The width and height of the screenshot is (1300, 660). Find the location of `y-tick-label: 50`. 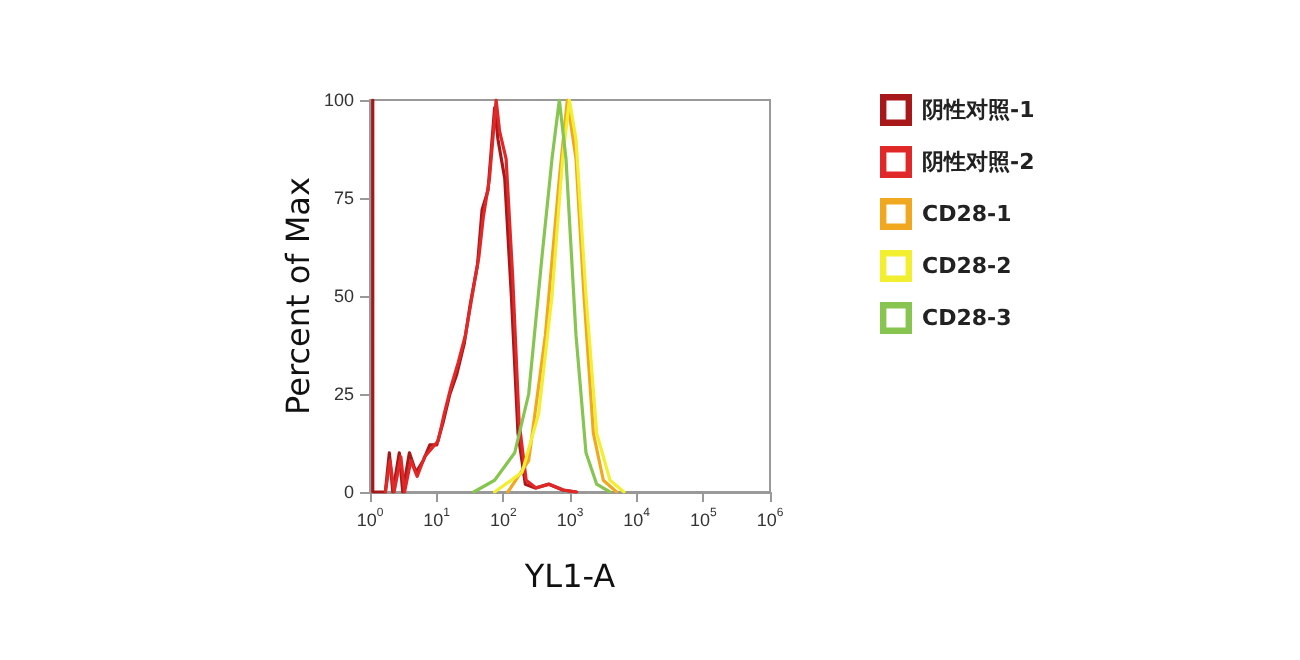

y-tick-label: 50 is located at coordinates (343, 296).